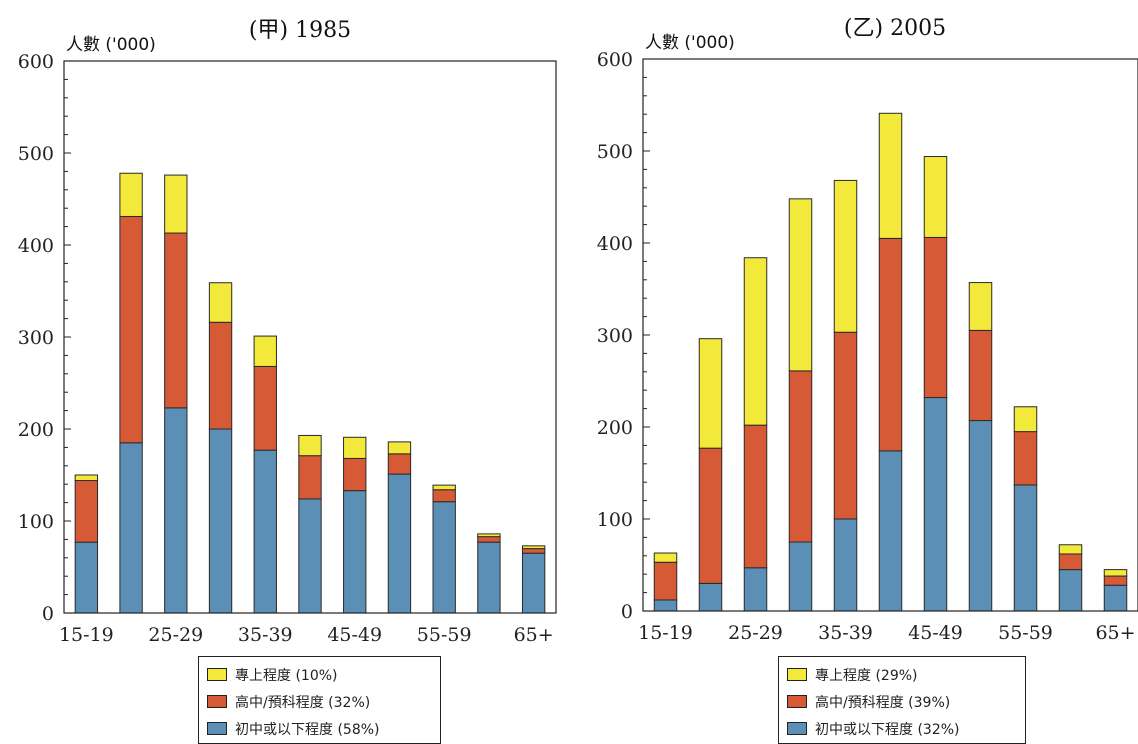  Describe the element at coordinates (307, 729) in the screenshot. I see `legend-label: 初中或以下程度 (58%)` at that location.